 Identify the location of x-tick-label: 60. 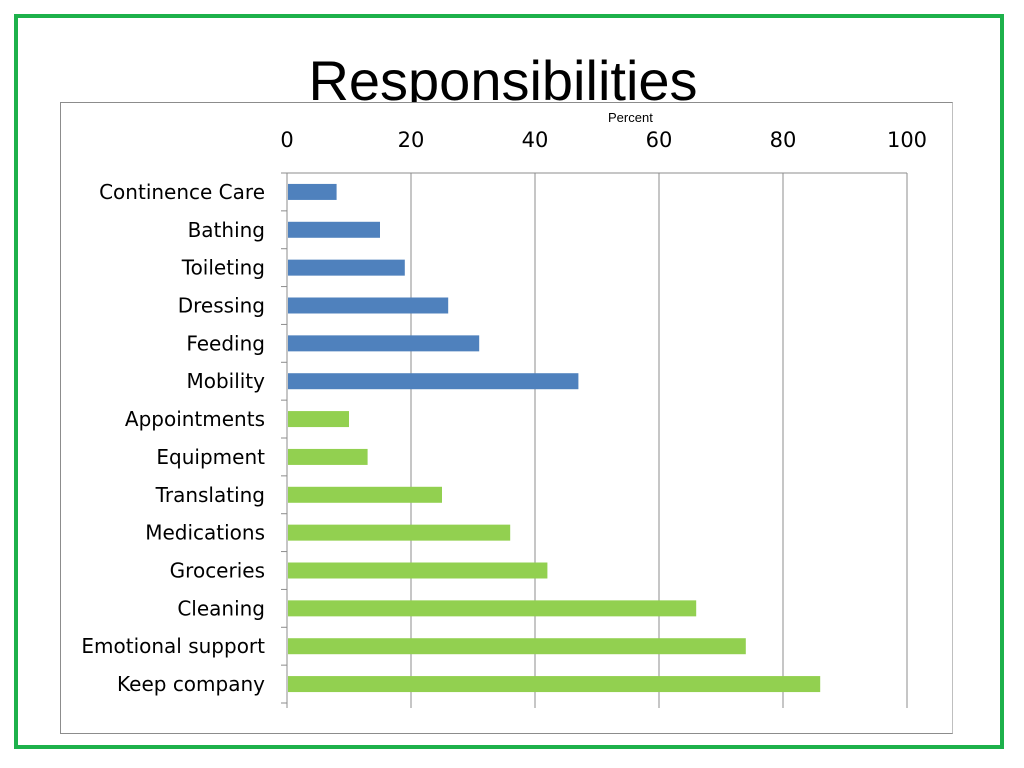
(659, 140).